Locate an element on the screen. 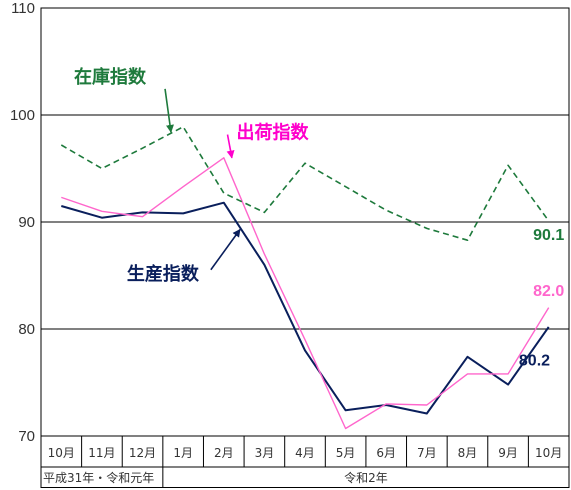 The height and width of the screenshot is (490, 571). y-tick-label: 80 is located at coordinates (26, 329).